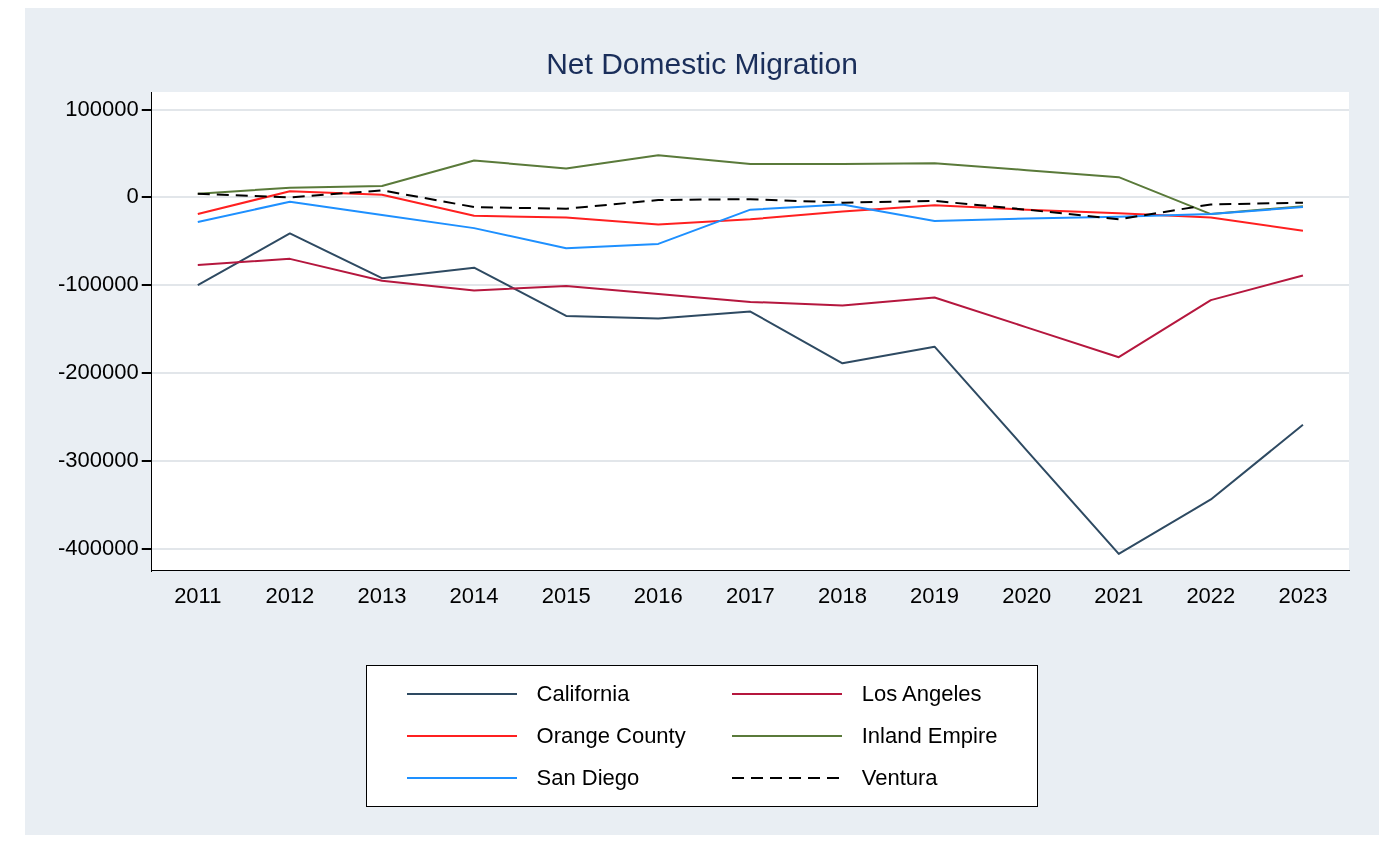 The height and width of the screenshot is (843, 1379). What do you see at coordinates (935, 595) in the screenshot?
I see `x-tick-label: 2019` at bounding box center [935, 595].